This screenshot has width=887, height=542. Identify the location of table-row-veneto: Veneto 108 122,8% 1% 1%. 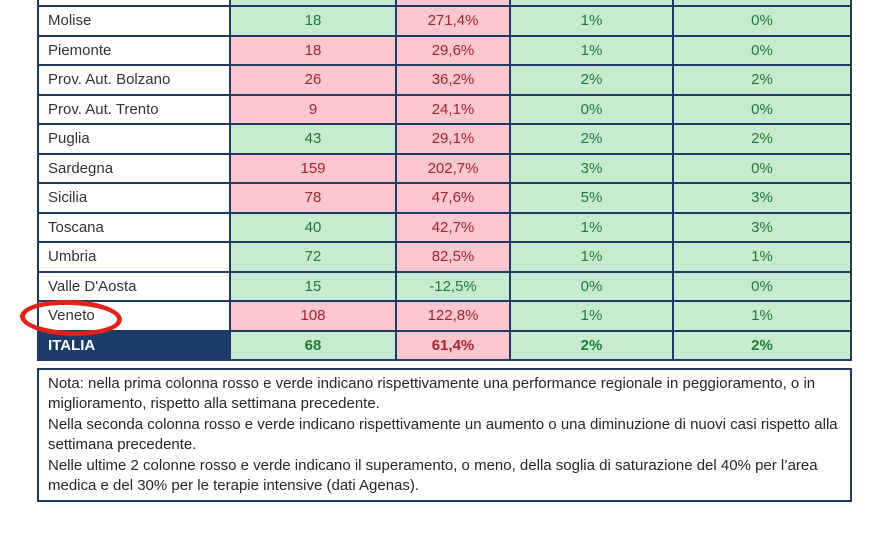
(444, 315).